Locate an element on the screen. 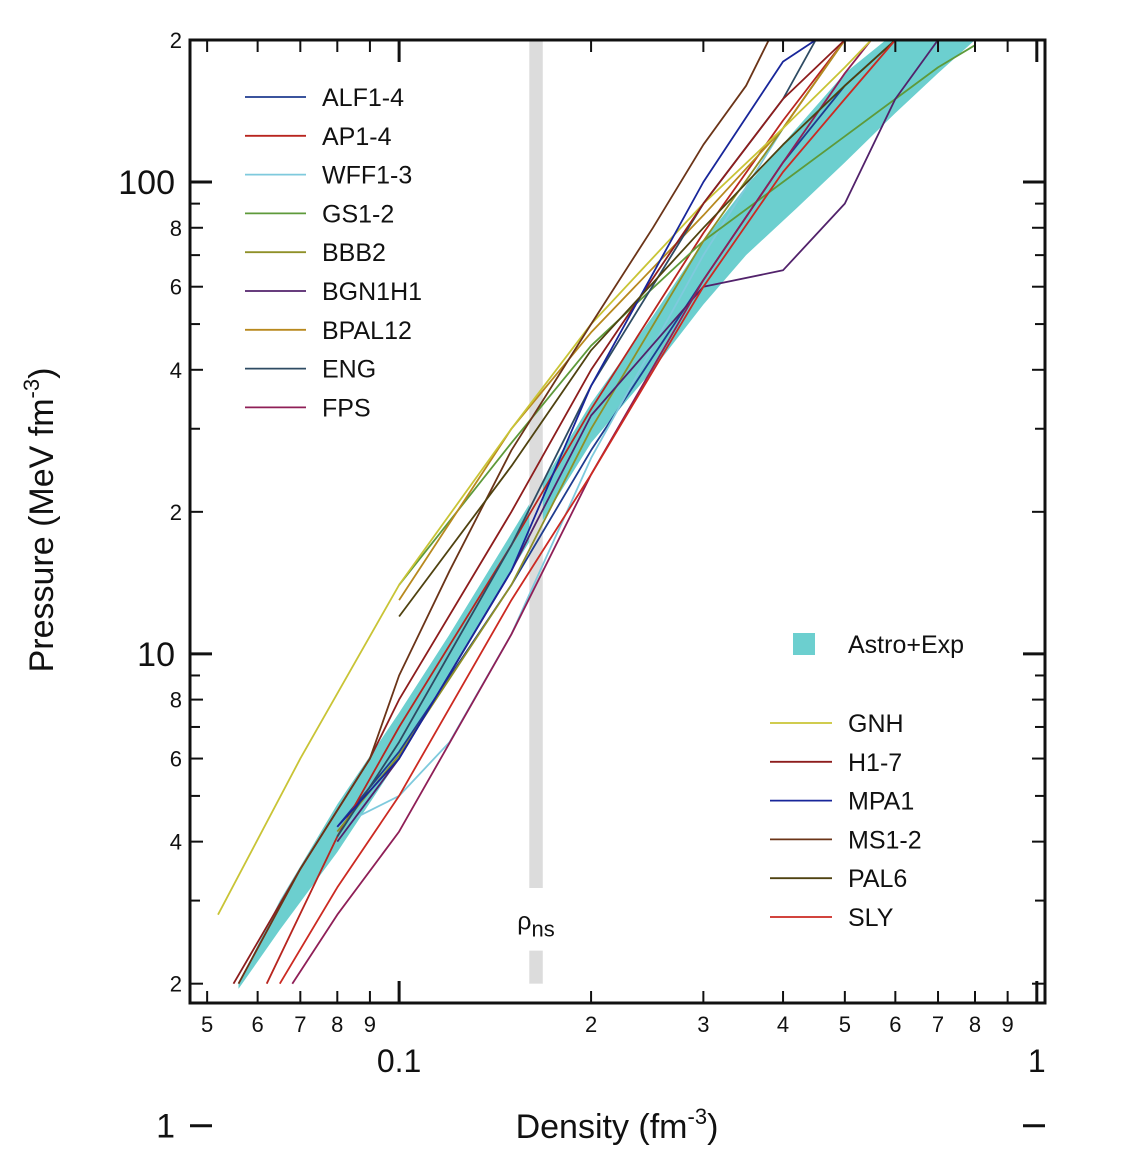 The image size is (1141, 1166). saturation-band-label: ρns is located at coordinates (535, 925).